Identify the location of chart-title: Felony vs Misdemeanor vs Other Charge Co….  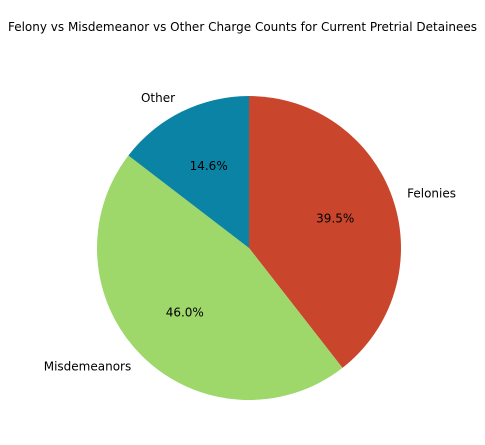
(242, 27).